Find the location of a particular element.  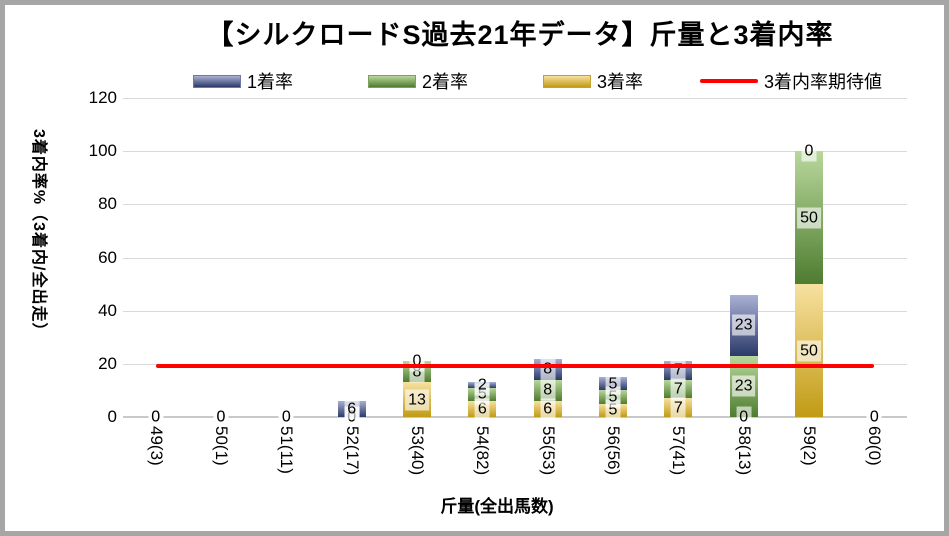

data-label: 2 is located at coordinates (482, 385).